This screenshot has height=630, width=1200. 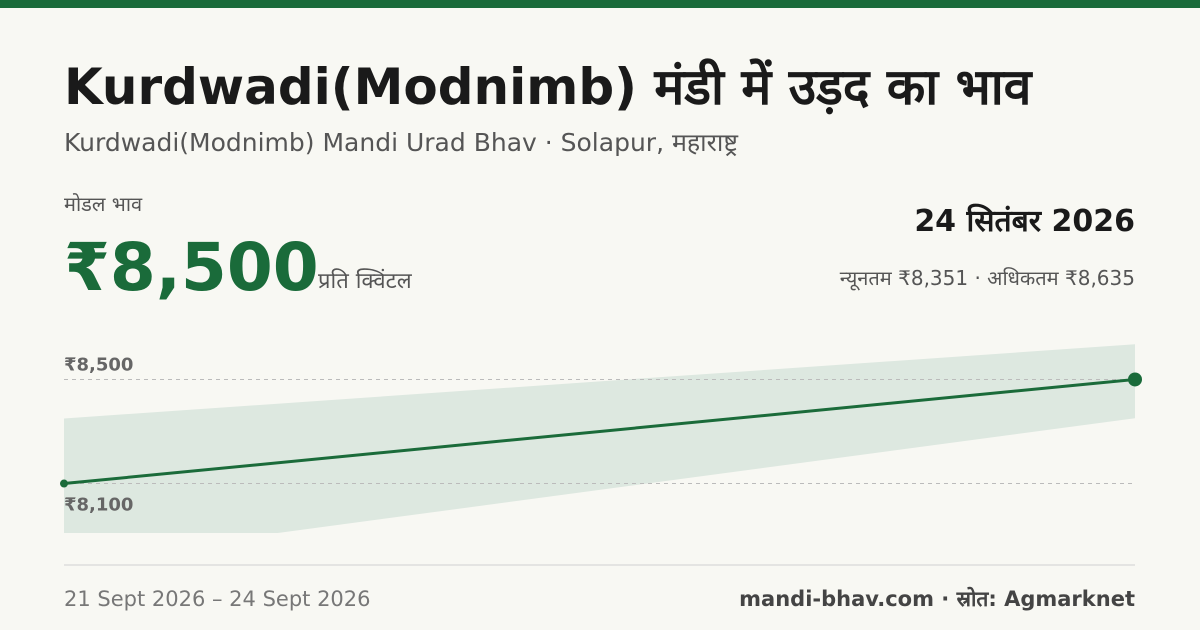 I want to click on source: mandi-bhav.com · स्रोत: Agmarknet, so click(x=937, y=598).